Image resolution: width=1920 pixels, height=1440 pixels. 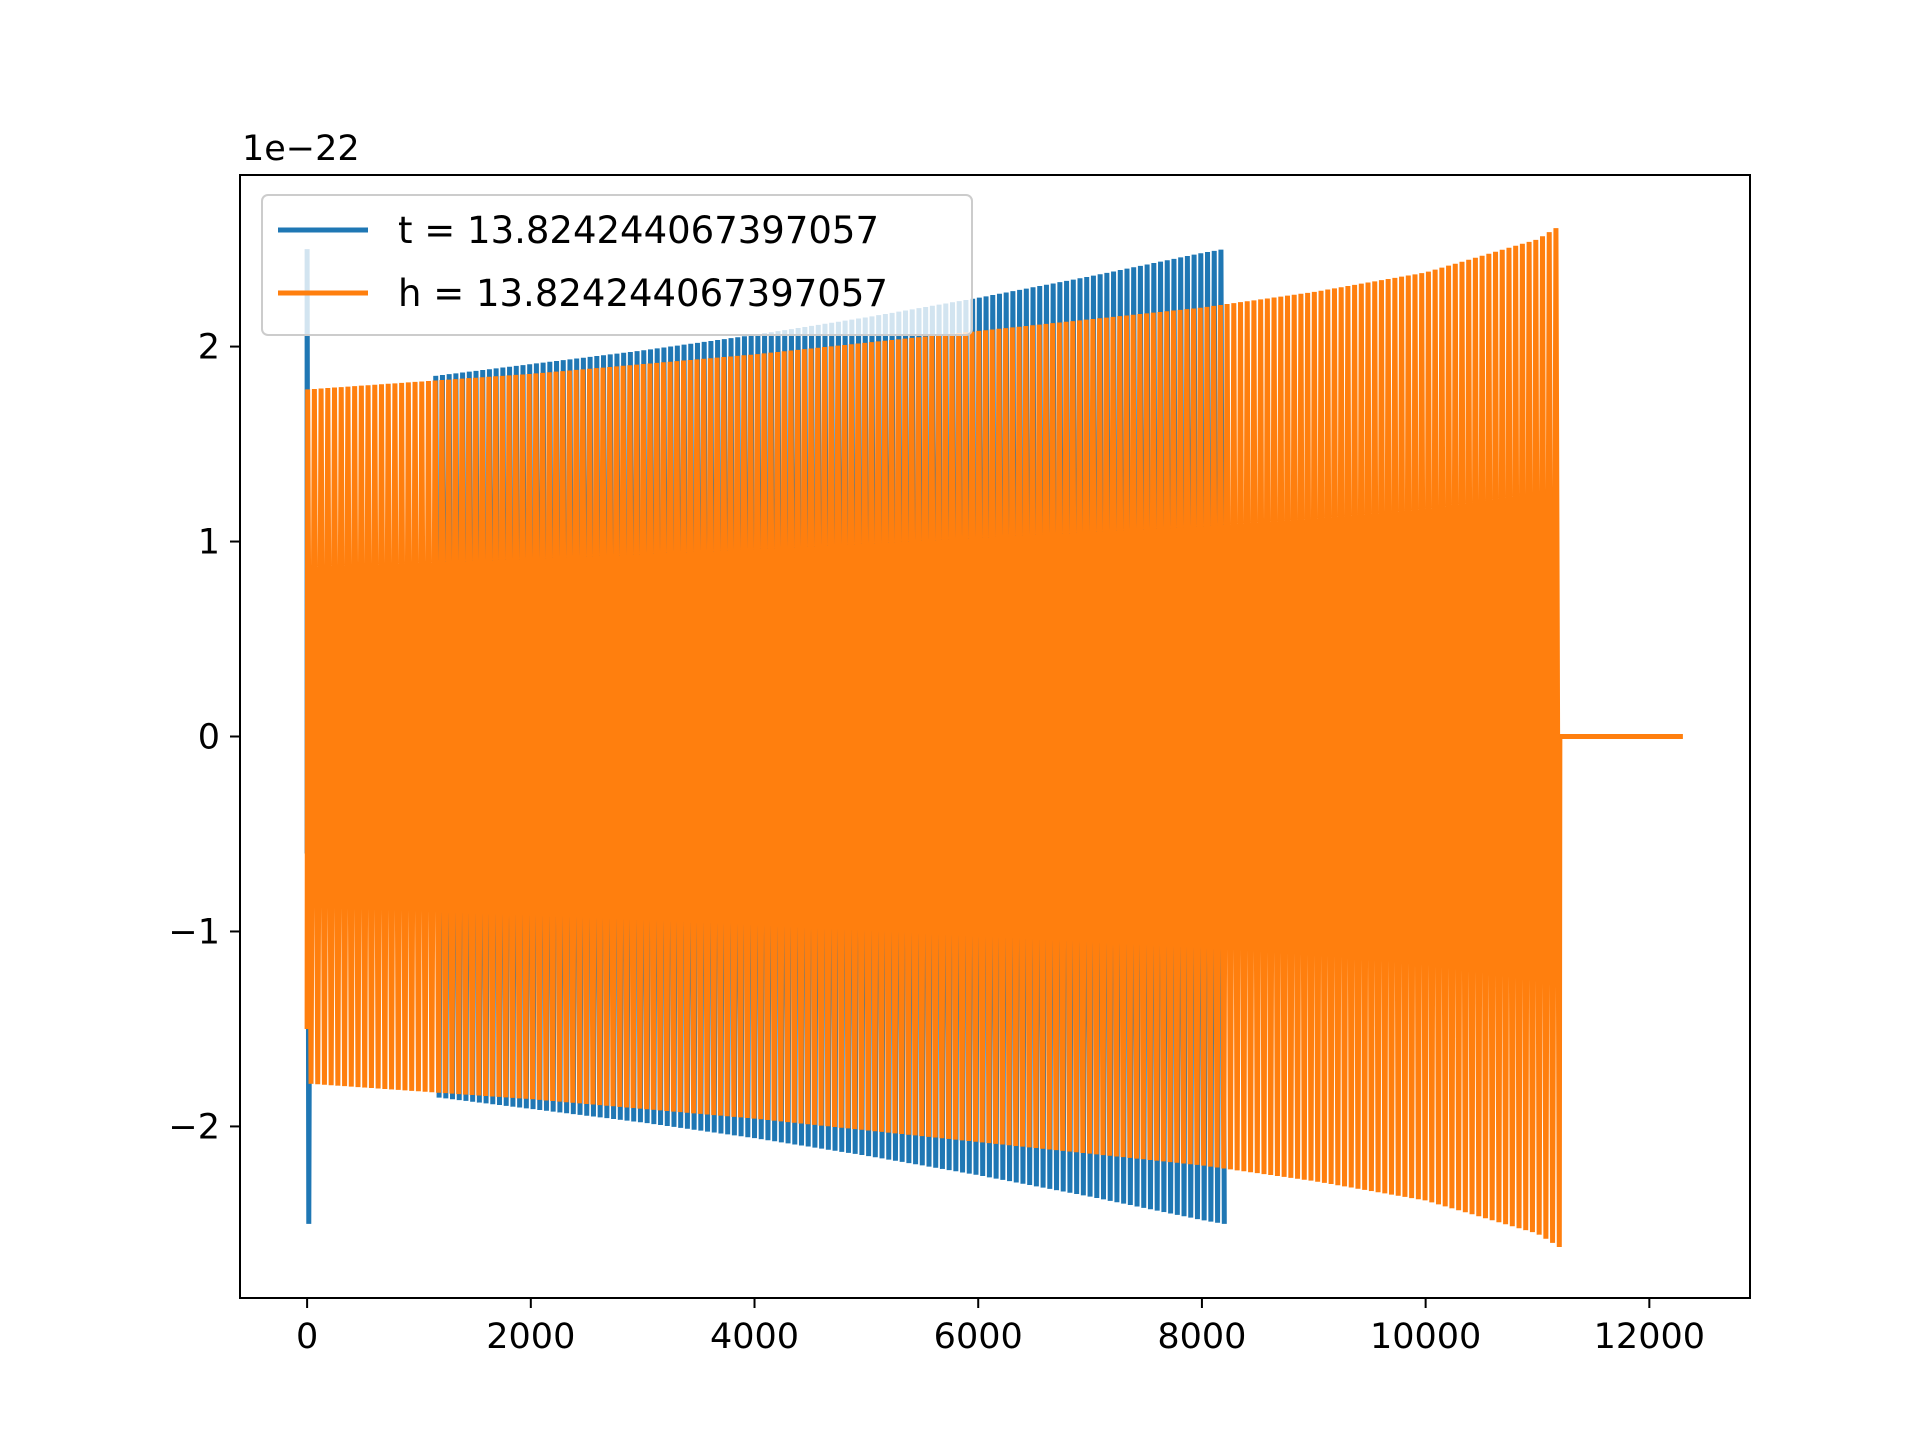 I want to click on x-tick-label: 4000, so click(x=754, y=1337).